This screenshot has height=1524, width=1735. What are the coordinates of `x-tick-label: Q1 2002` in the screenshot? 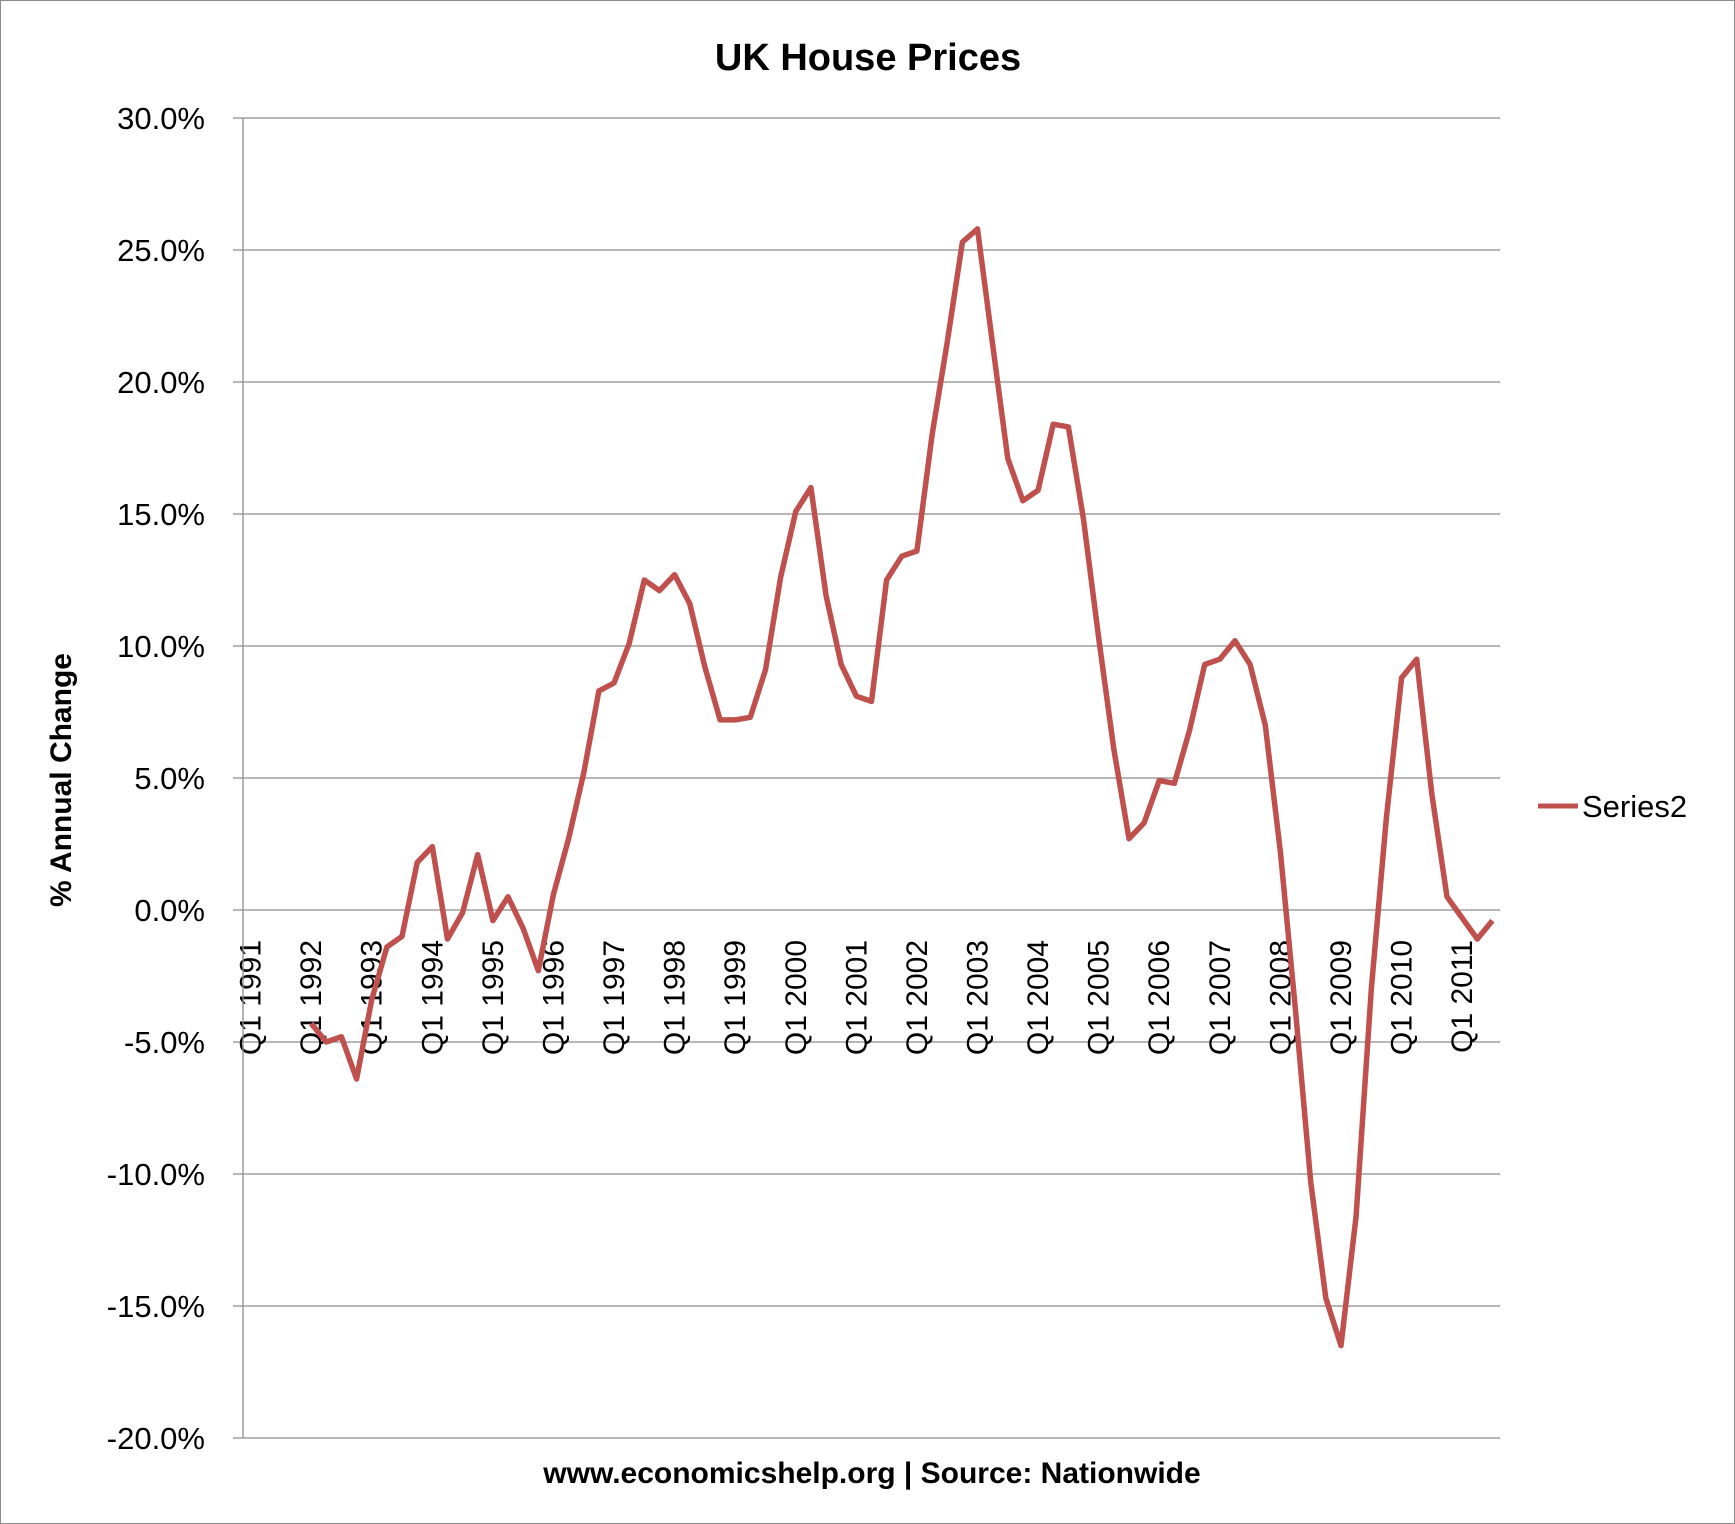 It's located at (917, 997).